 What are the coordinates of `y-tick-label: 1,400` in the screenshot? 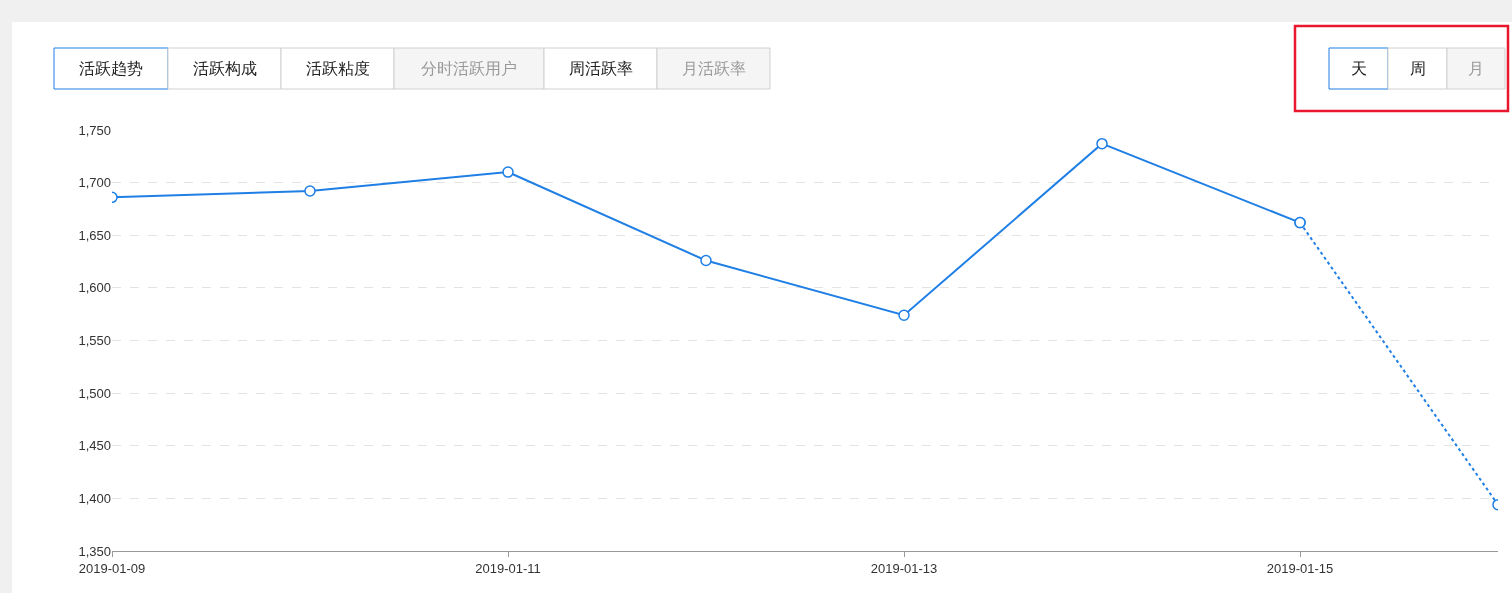 It's located at (94, 498).